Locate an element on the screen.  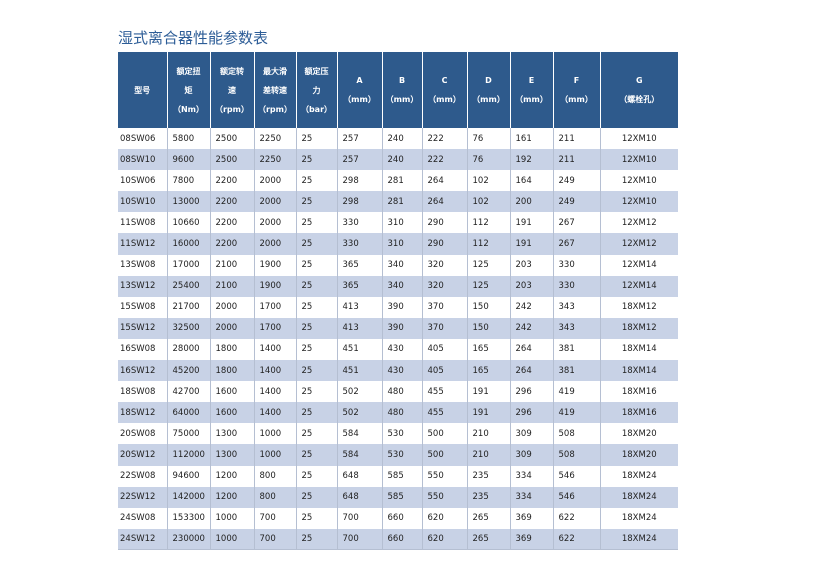
model-cell: 24SW12 is located at coordinates (142, 539).